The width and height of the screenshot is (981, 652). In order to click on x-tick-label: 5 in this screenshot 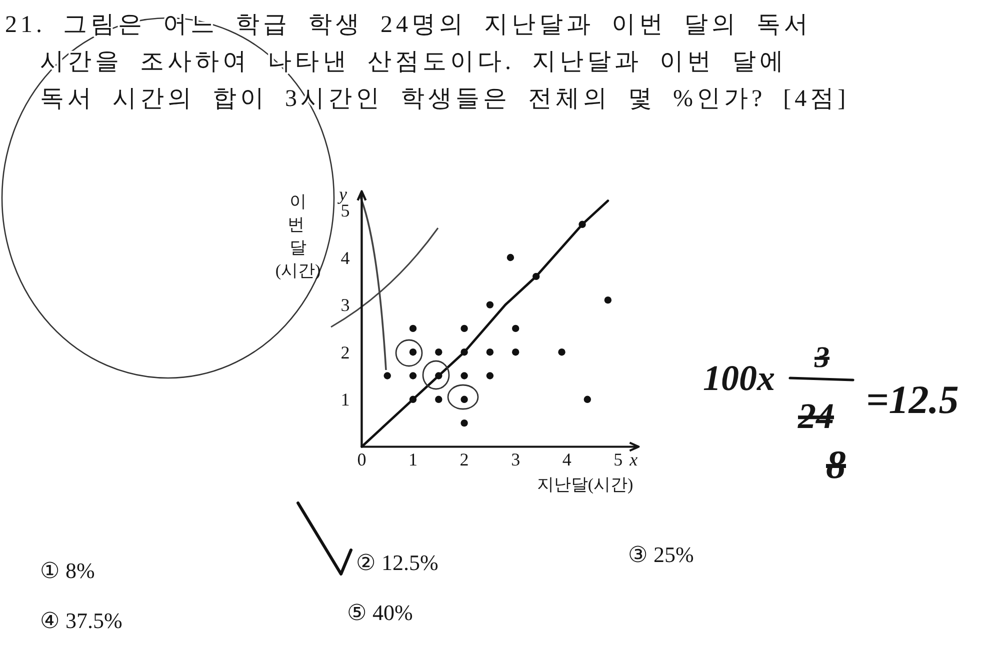, I will do `click(618, 460)`.